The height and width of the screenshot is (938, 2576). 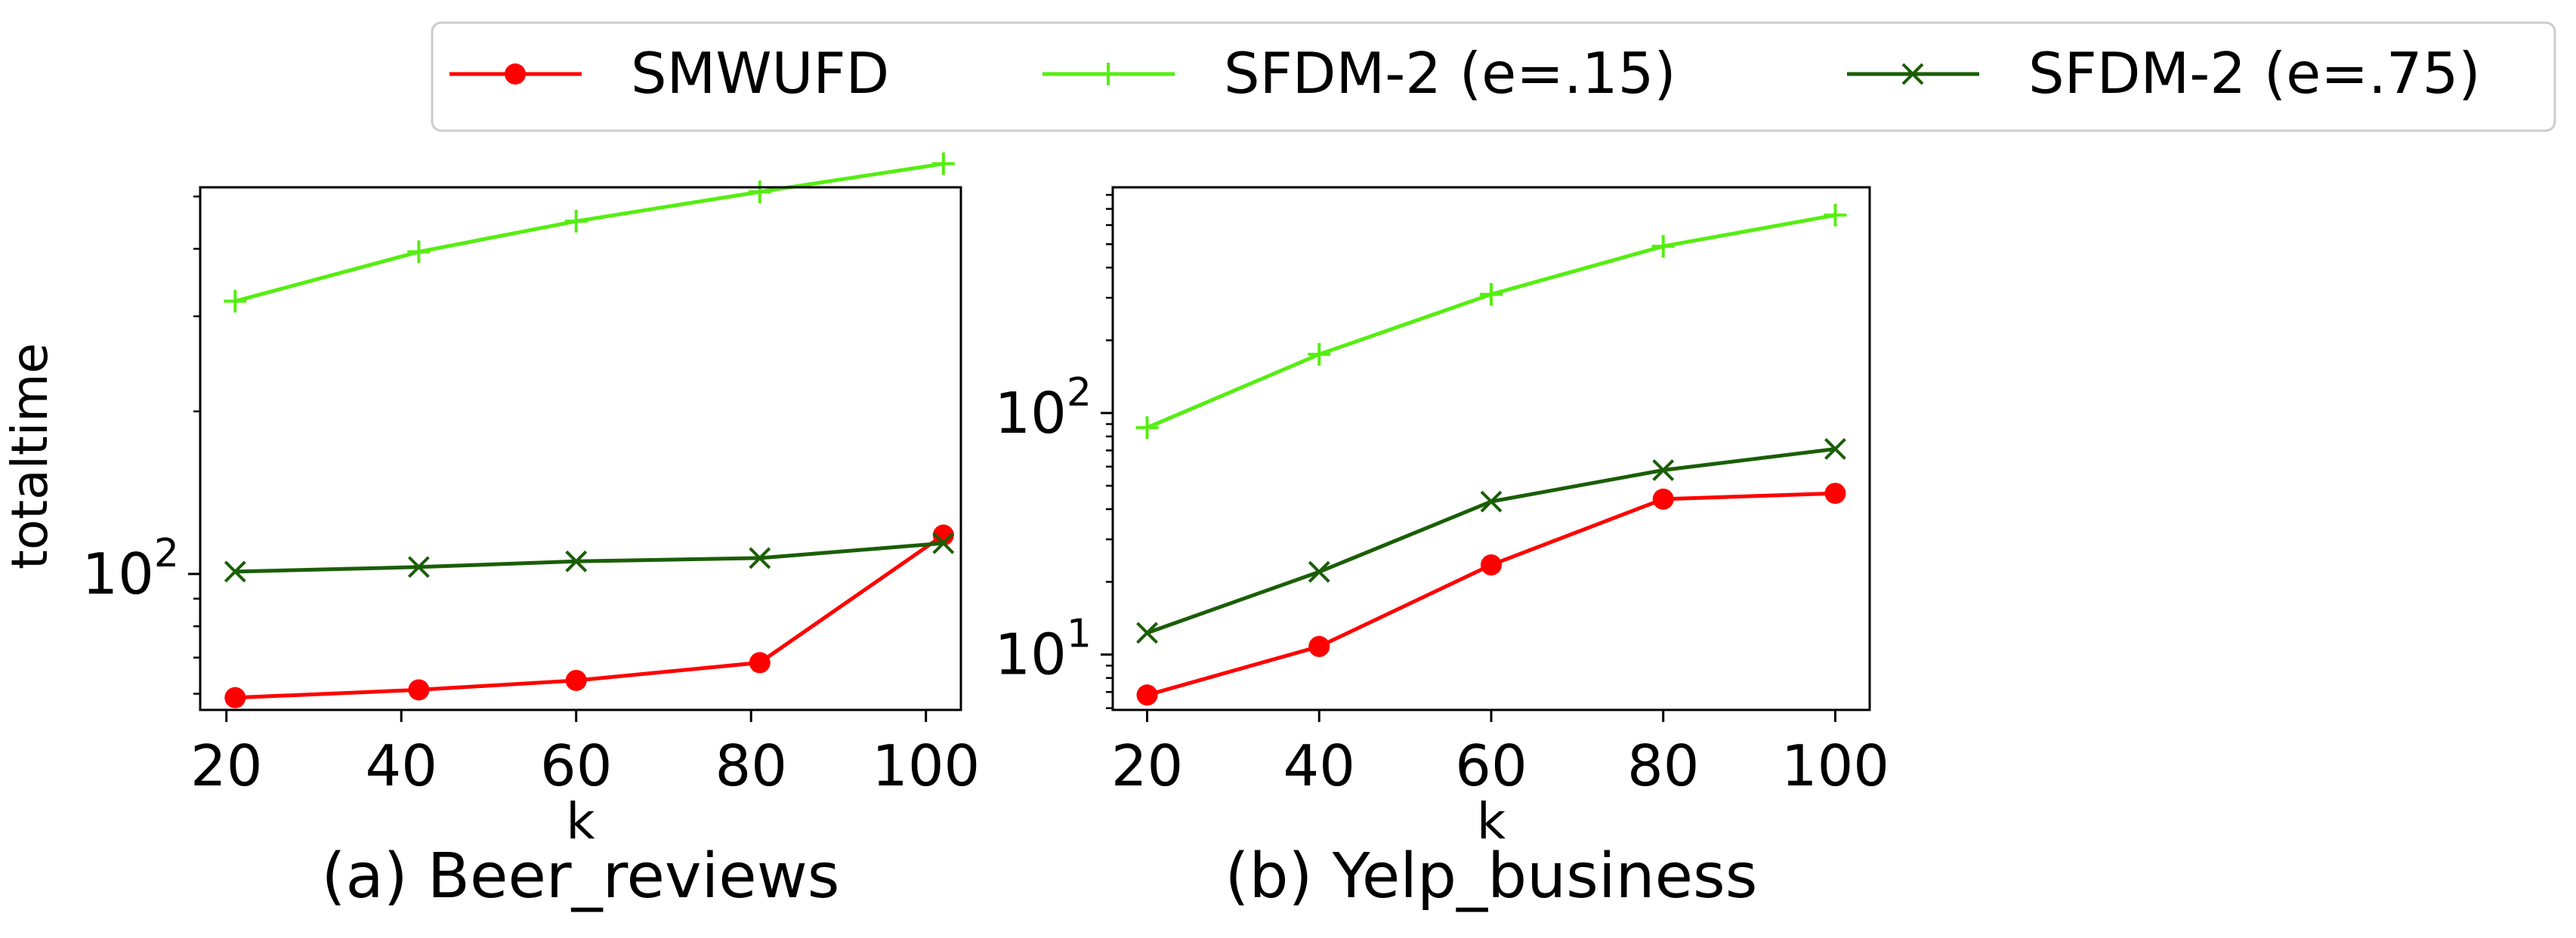 What do you see at coordinates (1491, 876) in the screenshot?
I see `panel-caption: (b) Yelp_business` at bounding box center [1491, 876].